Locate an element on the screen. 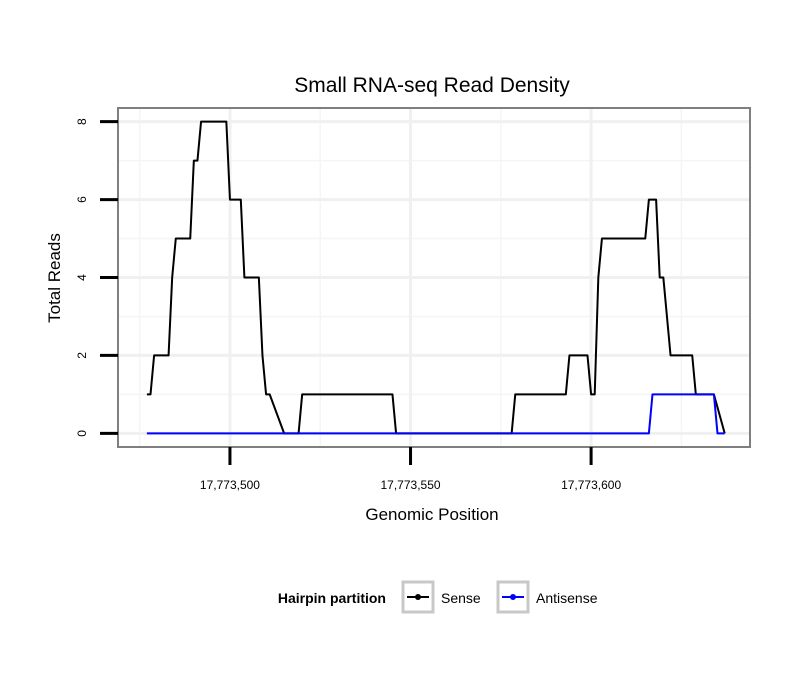  x-axis-title: Genomic Position is located at coordinates (431, 514).